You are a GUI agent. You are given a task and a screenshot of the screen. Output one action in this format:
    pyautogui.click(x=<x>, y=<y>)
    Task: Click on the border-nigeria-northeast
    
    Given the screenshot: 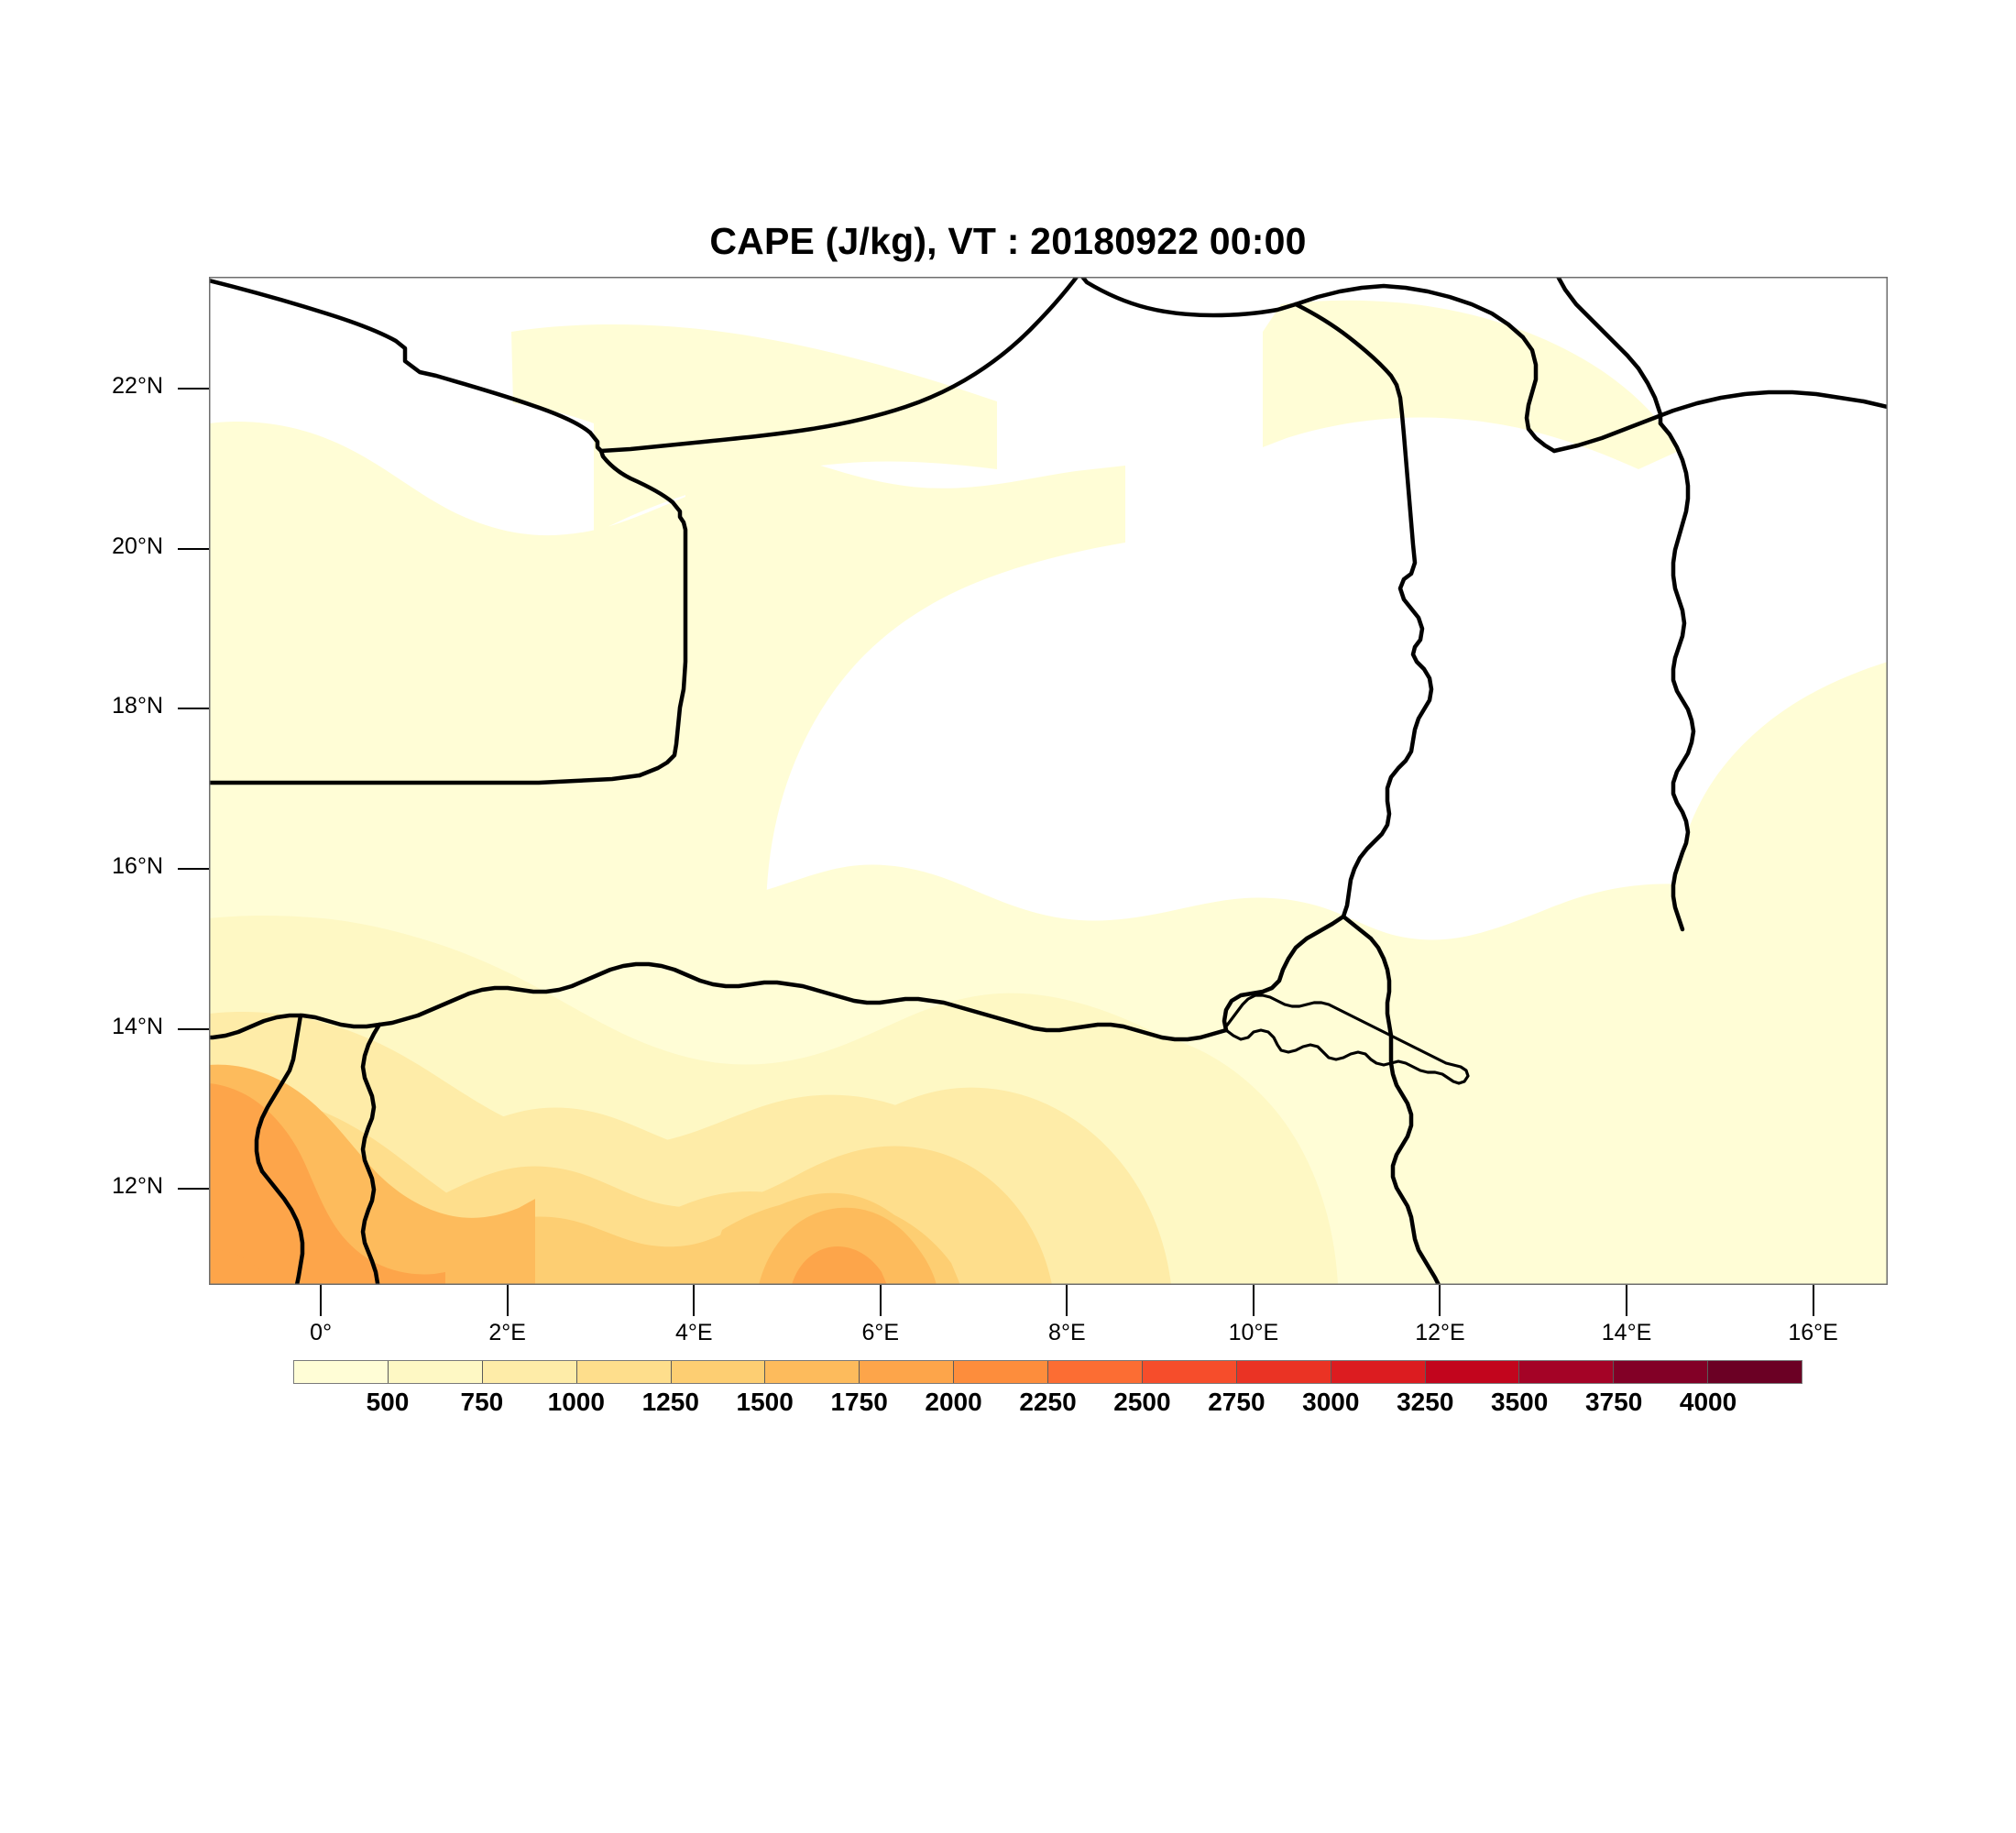 What is the action you would take?
    pyautogui.click(x=1367, y=989)
    